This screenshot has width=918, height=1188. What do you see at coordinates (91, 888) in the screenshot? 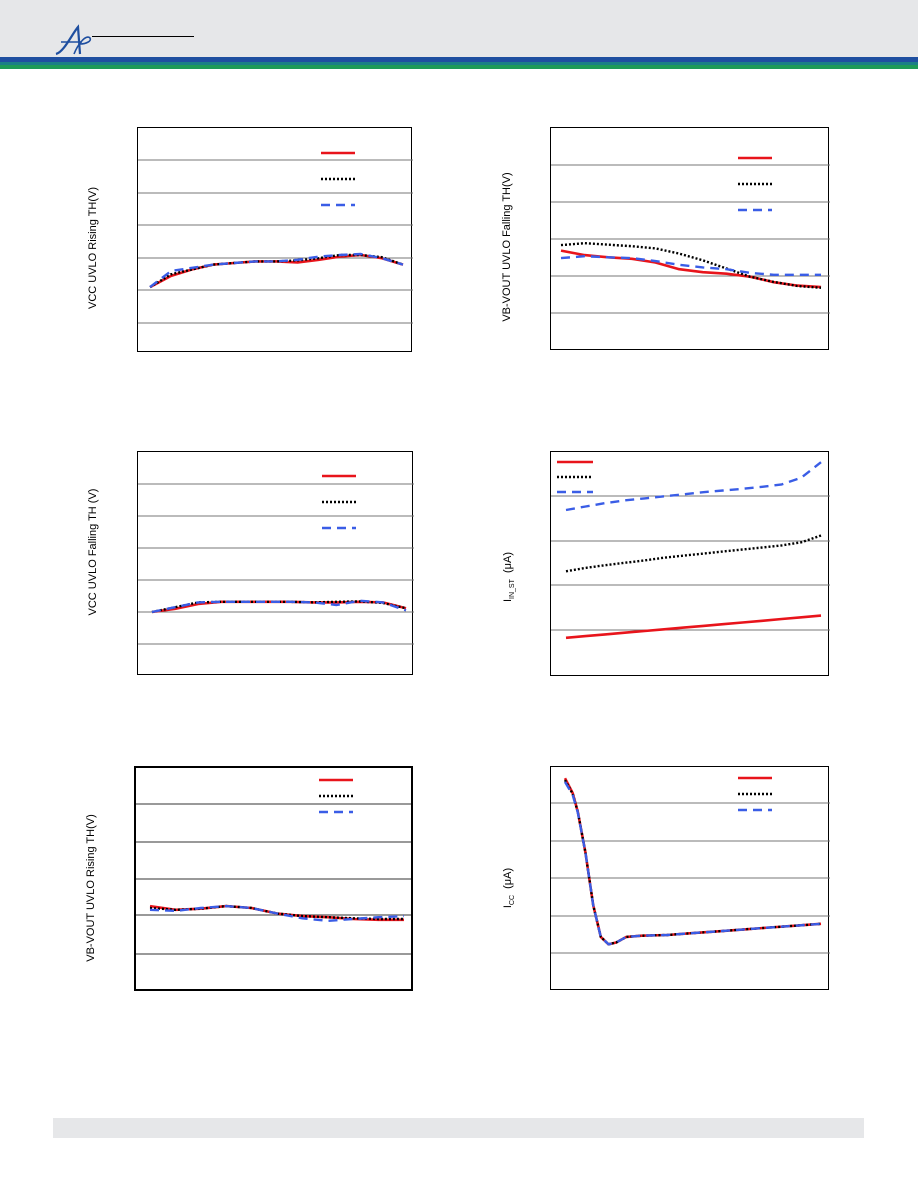
I see `y-axis-label: VB-VOUT UVLO Rising TH(V)` at bounding box center [91, 888].